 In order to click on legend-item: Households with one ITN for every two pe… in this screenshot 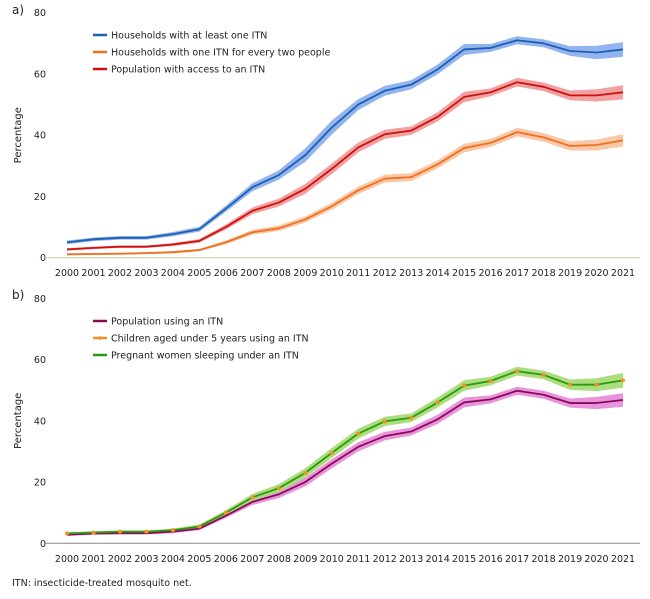, I will do `click(211, 53)`.